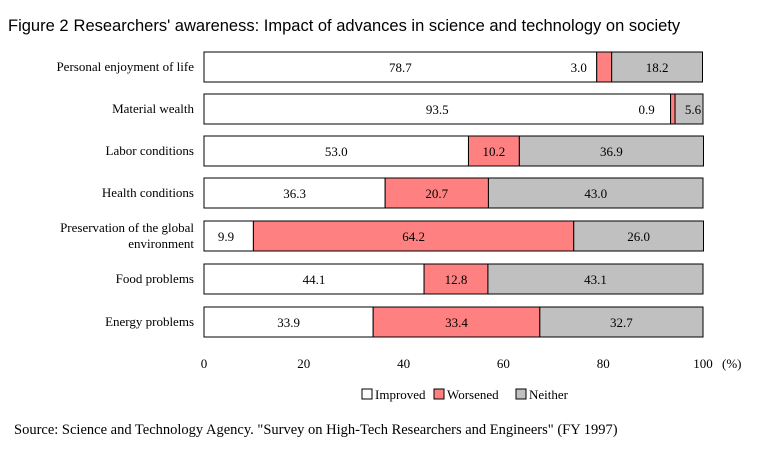 The height and width of the screenshot is (459, 783). I want to click on x-tick-label: 100, so click(703, 363).